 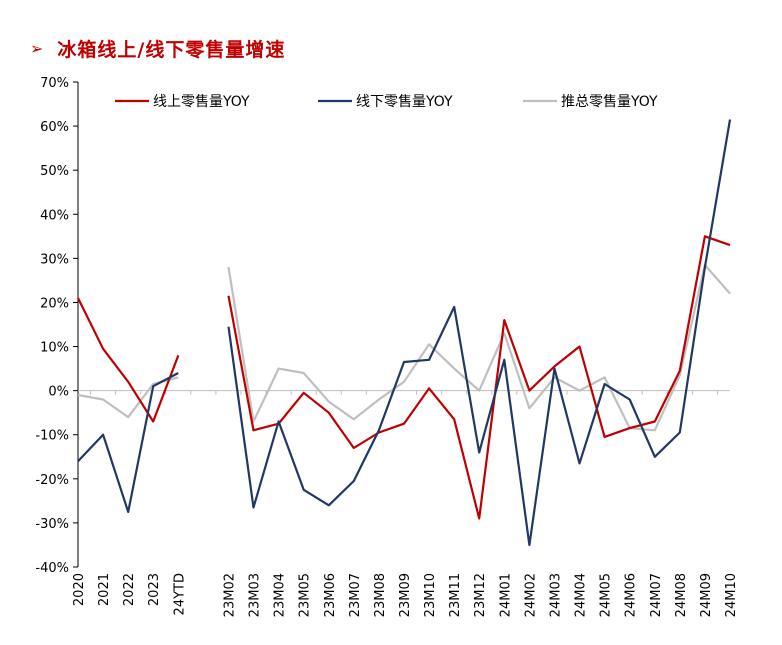 I want to click on y-tick-label: 30%, so click(x=54, y=259).